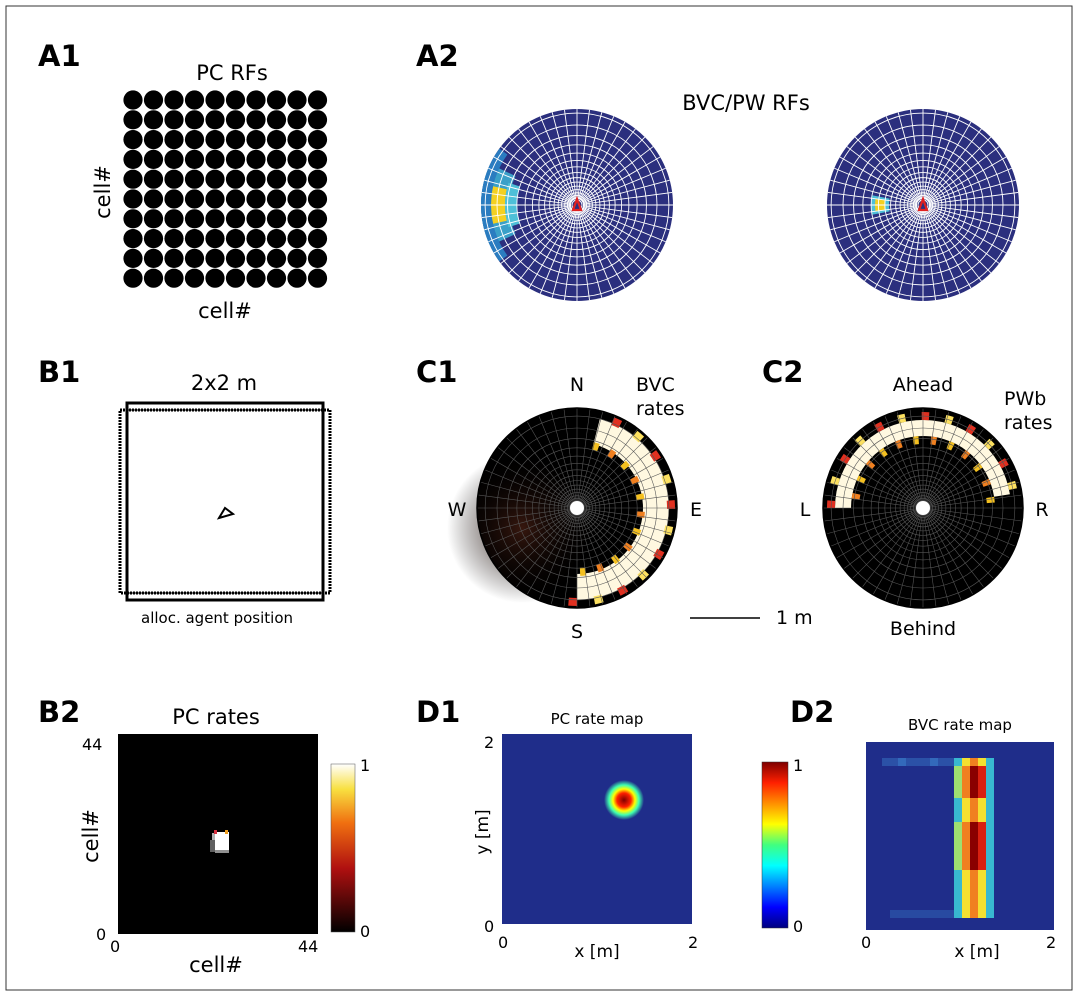  Describe the element at coordinates (977, 467) in the screenshot. I see `pwb-activity-cell` at that location.